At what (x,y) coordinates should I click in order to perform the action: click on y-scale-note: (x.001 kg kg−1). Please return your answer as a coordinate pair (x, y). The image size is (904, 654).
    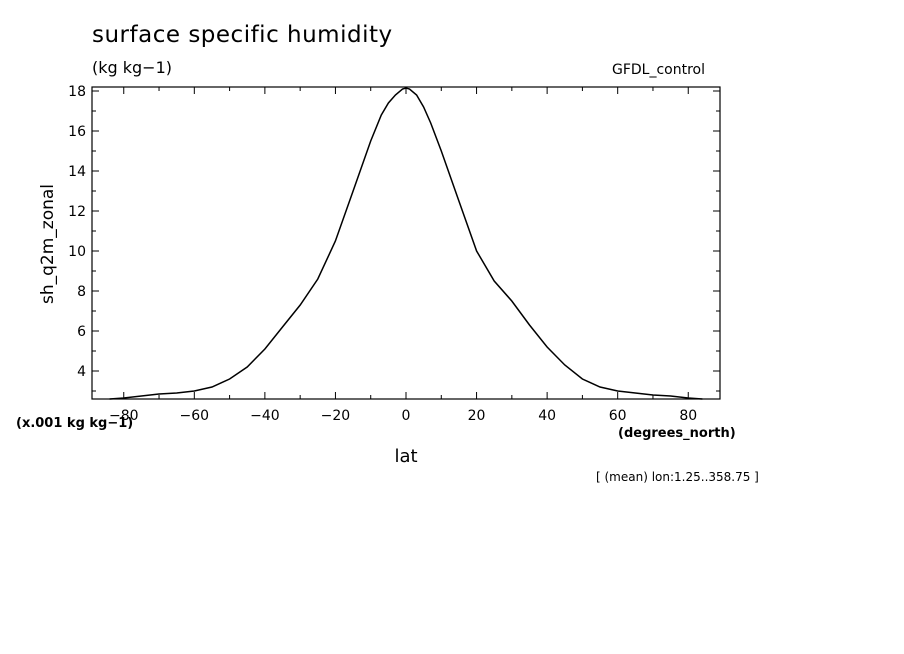
    Looking at the image, I should click on (75, 423).